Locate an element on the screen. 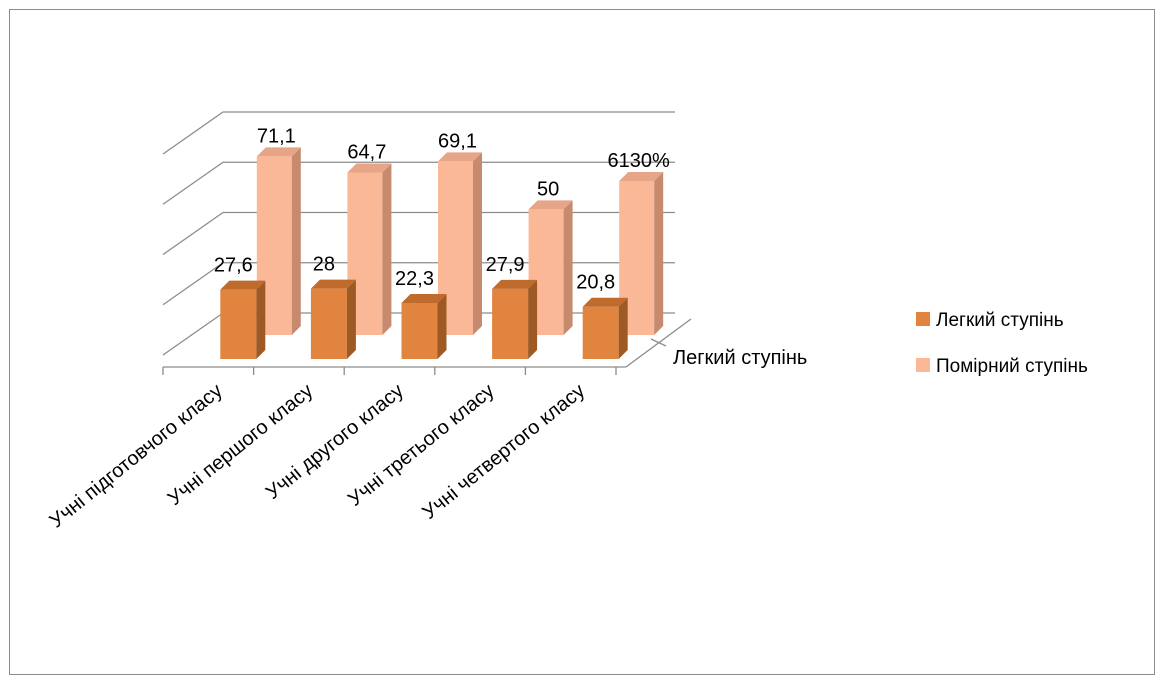  data-label: 20,8 is located at coordinates (595, 283).